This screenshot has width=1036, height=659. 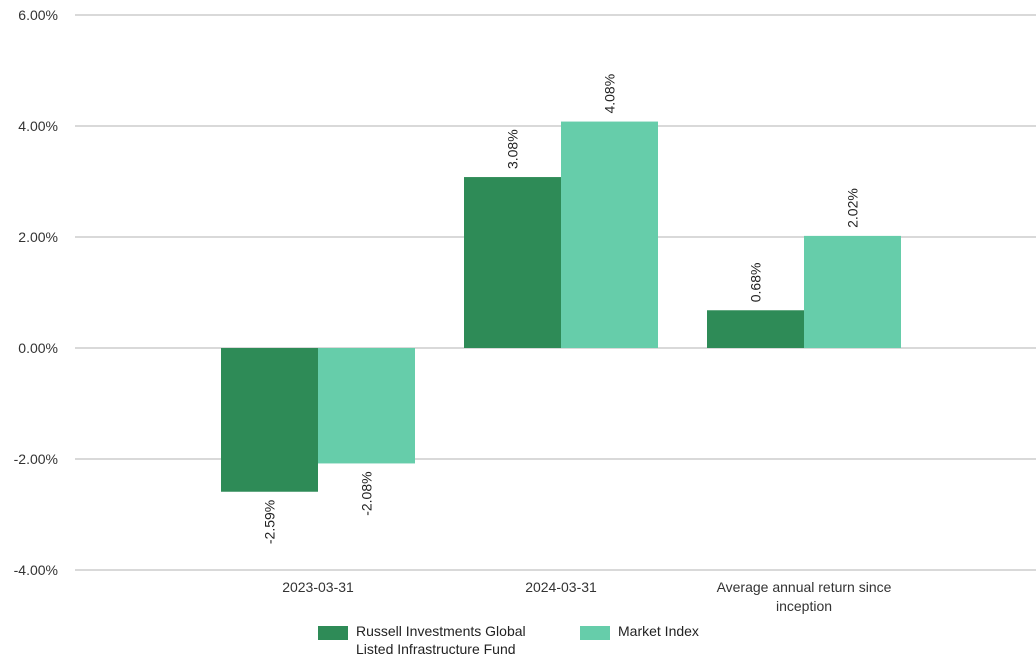 I want to click on data-label: -2.59%, so click(x=270, y=522).